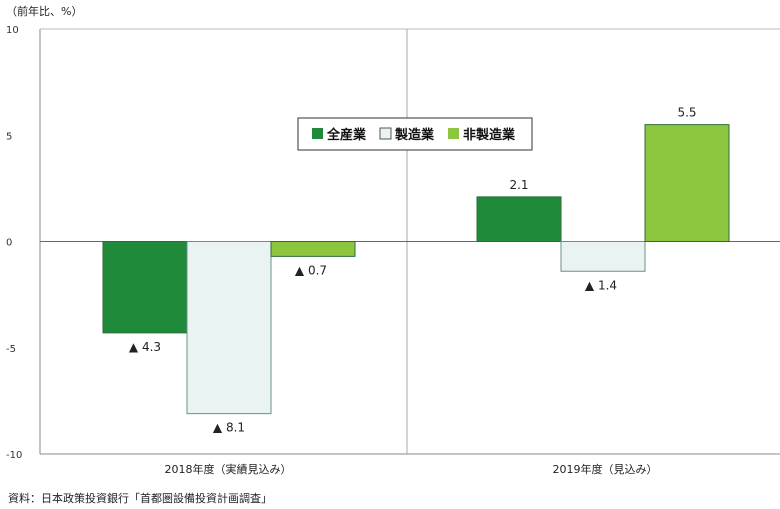 Image resolution: width=780 pixels, height=509 pixels. What do you see at coordinates (311, 270) in the screenshot?
I see `data-label: ▲ 0.7` at bounding box center [311, 270].